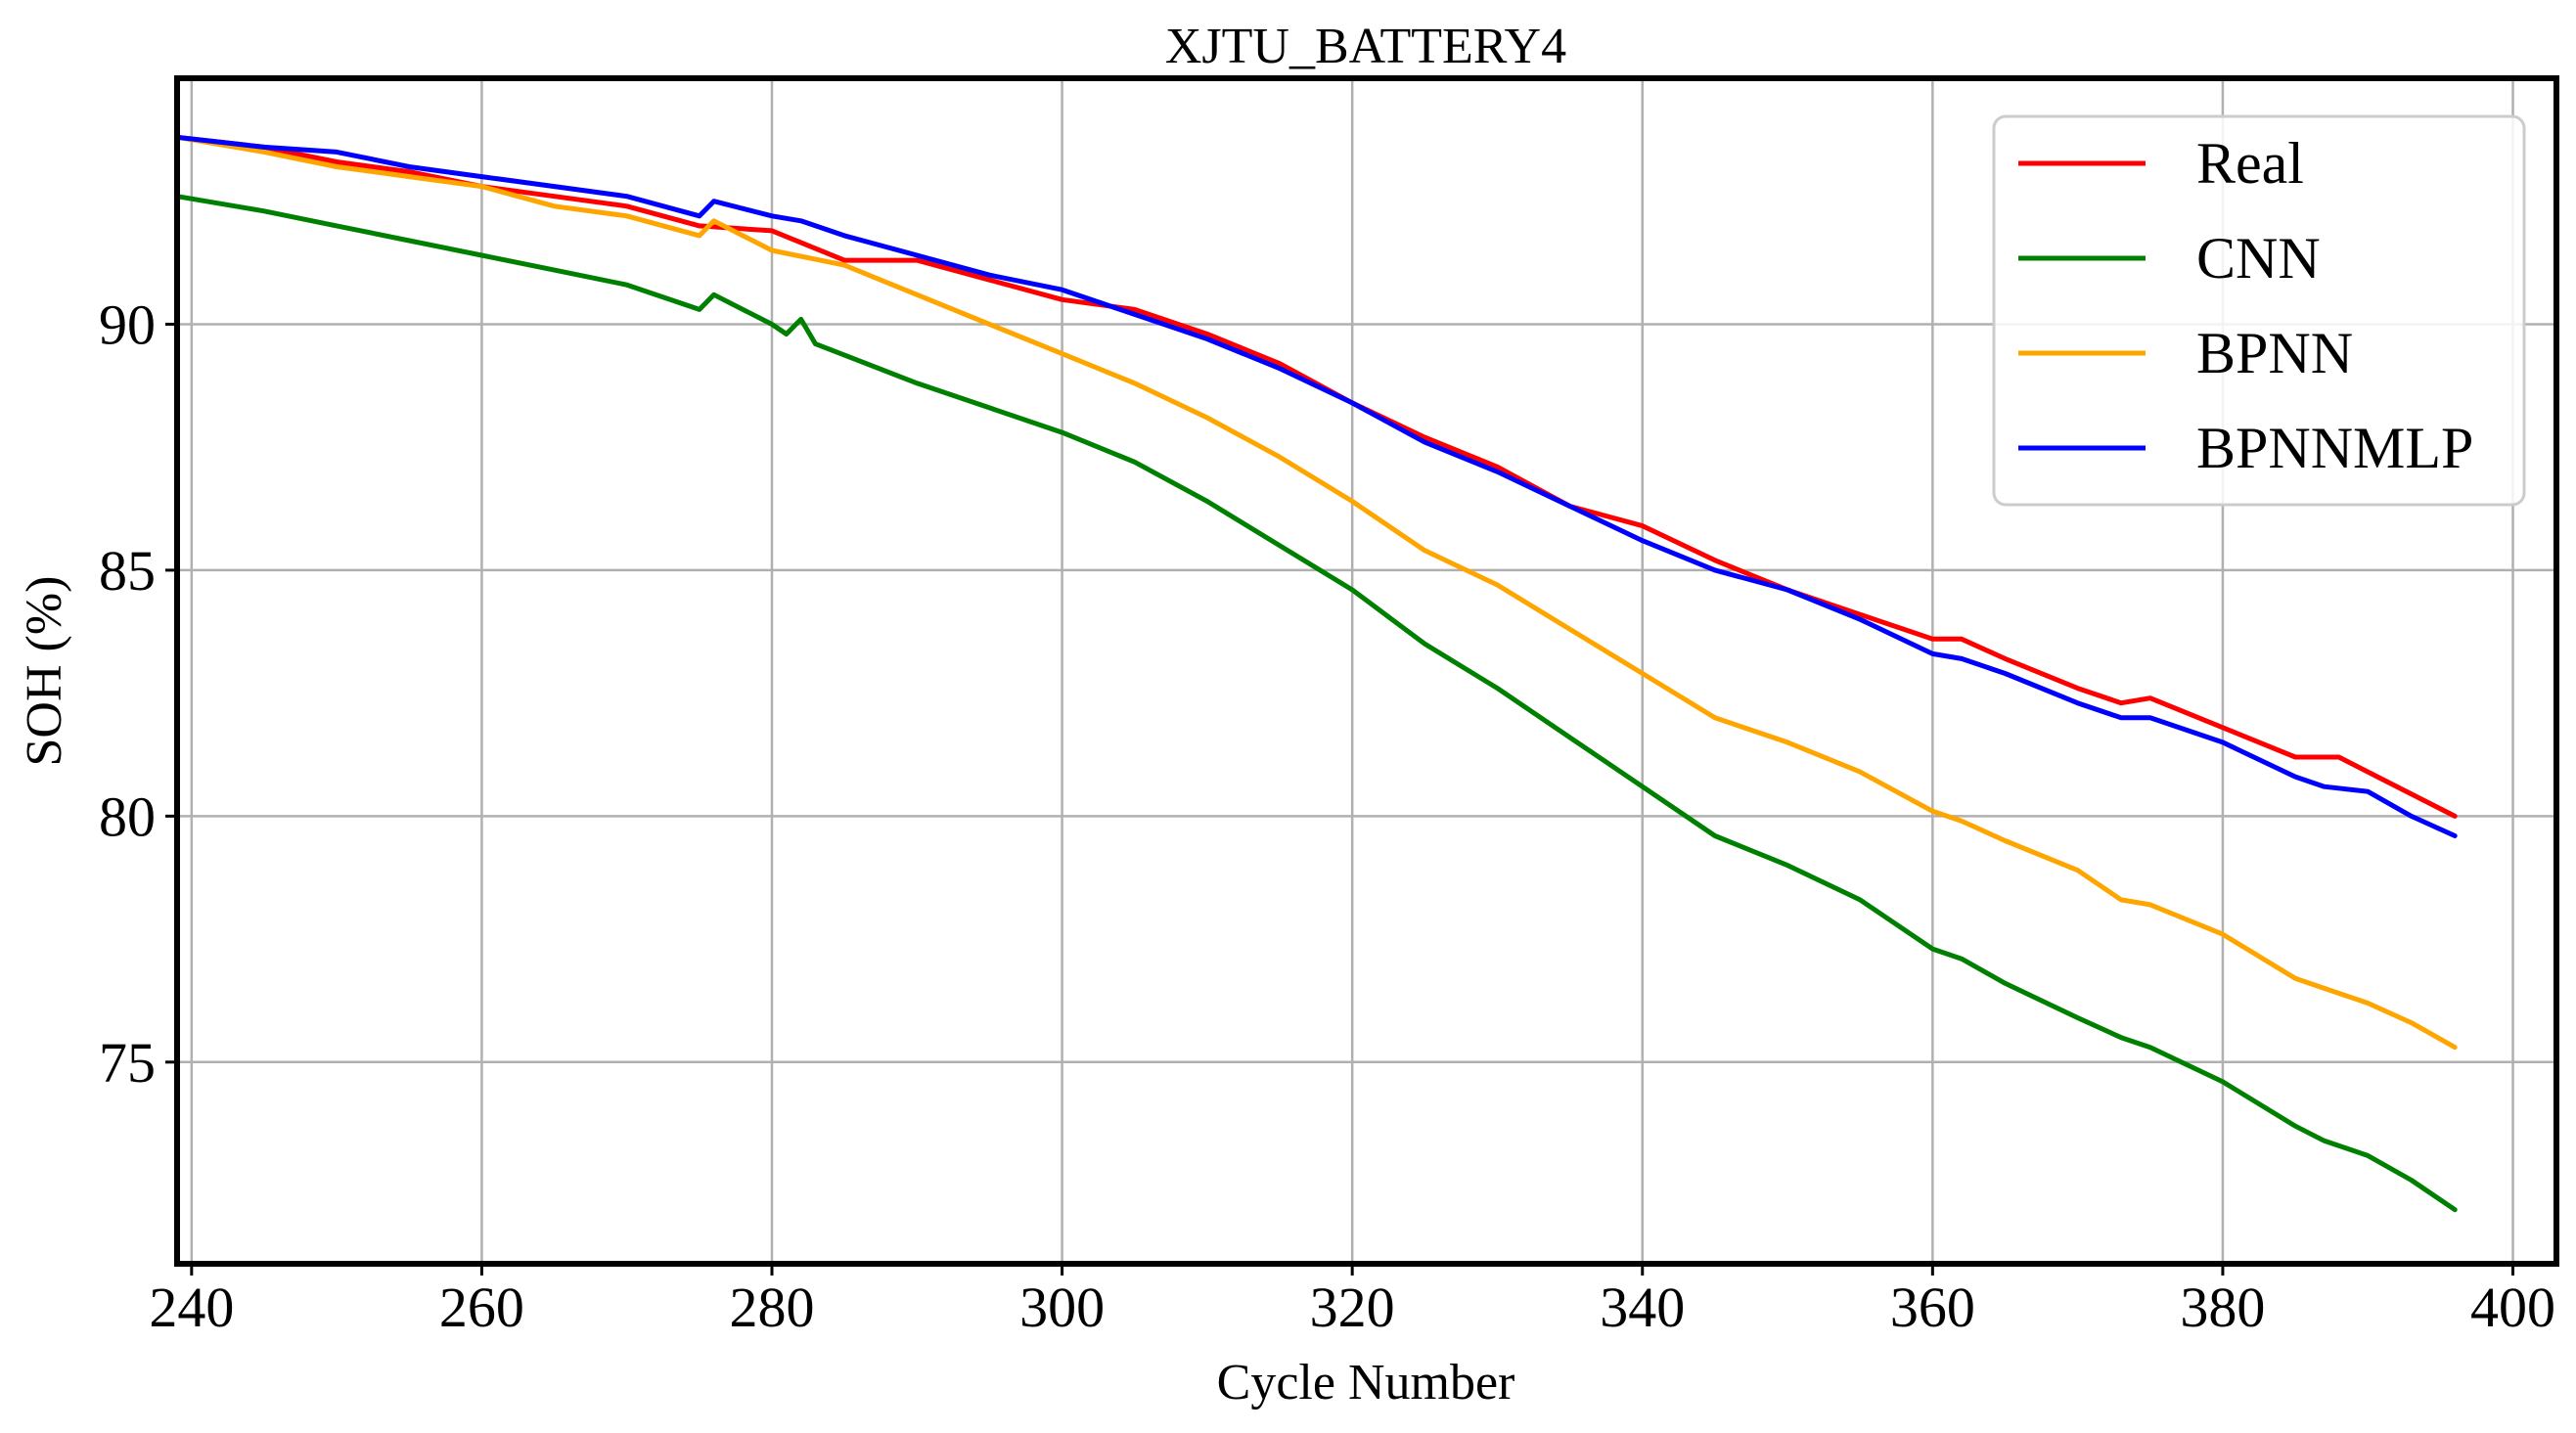 This screenshot has height=1433, width=2576. Describe the element at coordinates (1352, 1308) in the screenshot. I see `x-tick-label: 320` at that location.